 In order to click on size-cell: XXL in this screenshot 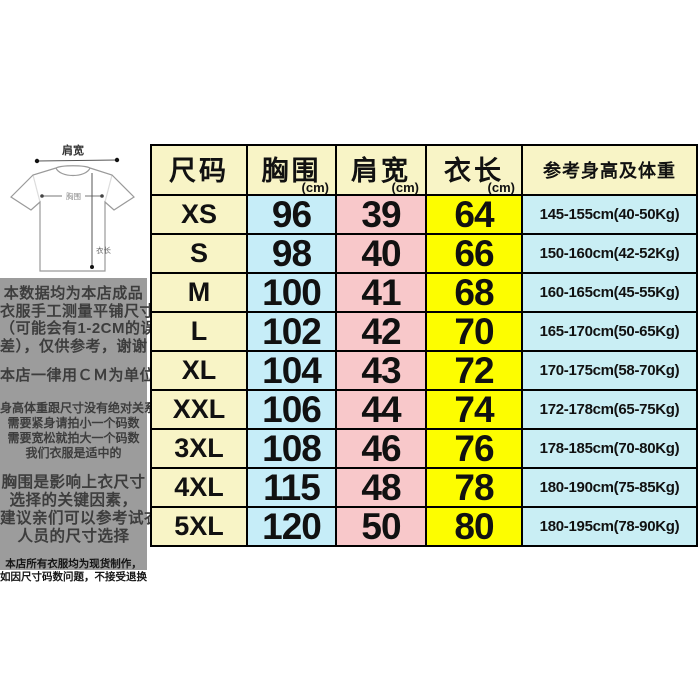, I will do `click(199, 409)`.